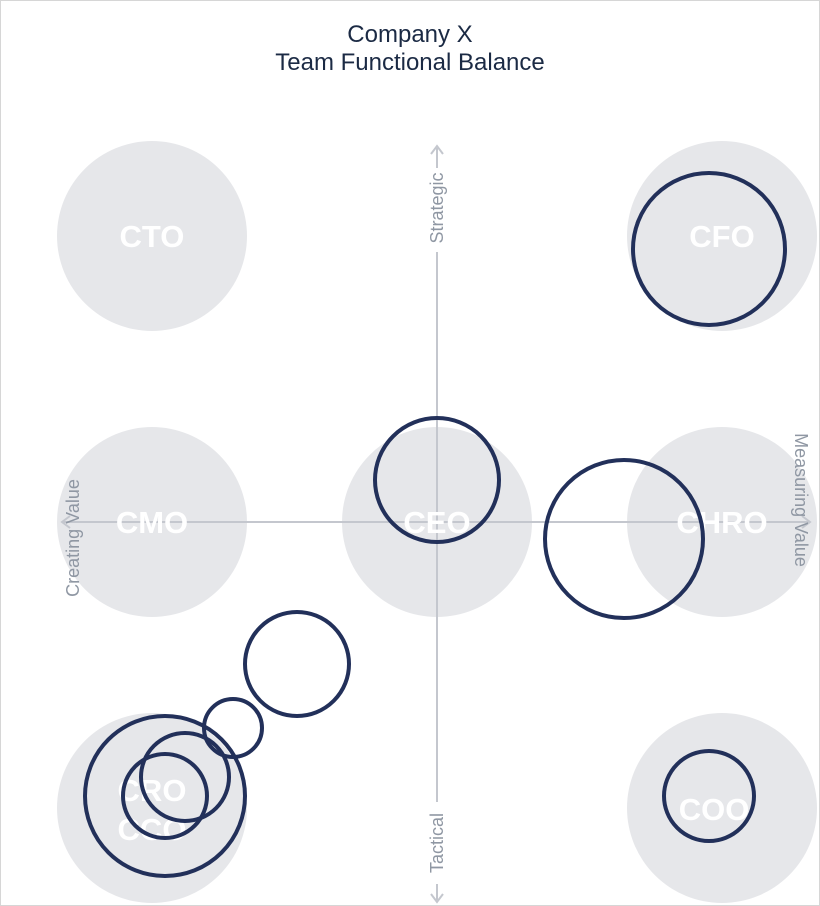 The width and height of the screenshot is (820, 906). What do you see at coordinates (410, 62) in the screenshot?
I see `diagram-title-line2: Team Functional Balance` at bounding box center [410, 62].